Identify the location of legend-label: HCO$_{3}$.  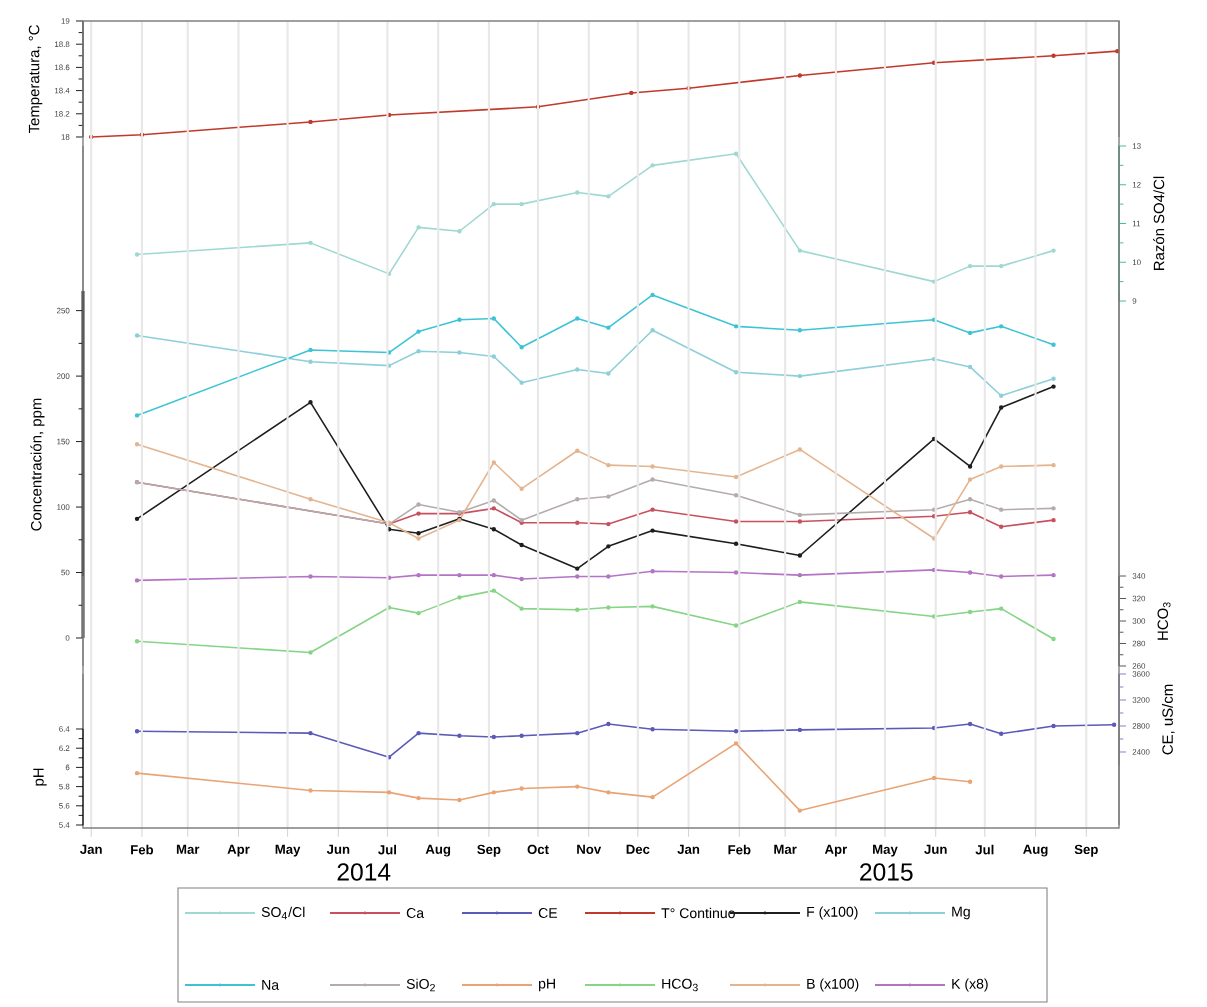
(680, 985).